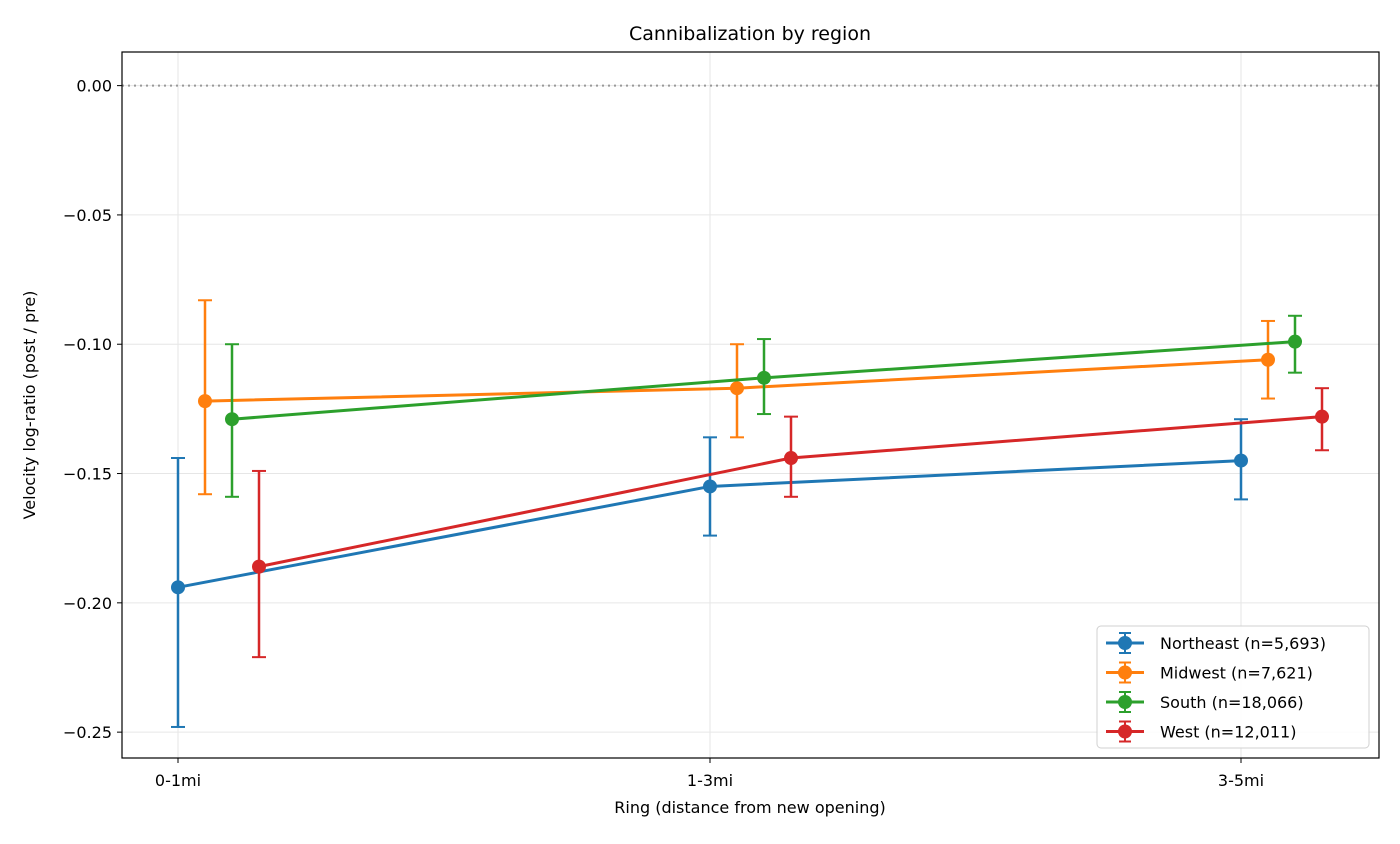 This screenshot has height=844, width=1400. I want to click on y-tick-label: −0.10, so click(87, 344).